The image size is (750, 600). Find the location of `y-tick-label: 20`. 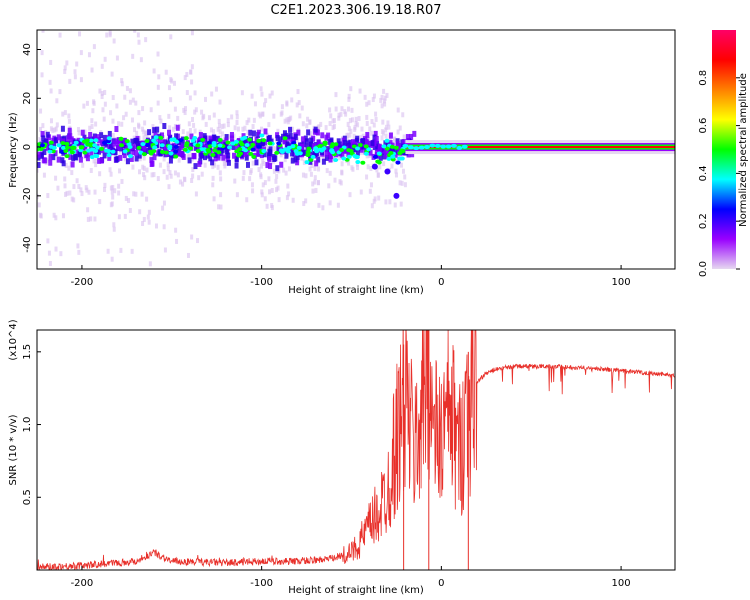

y-tick-label: 20 is located at coordinates (27, 98).